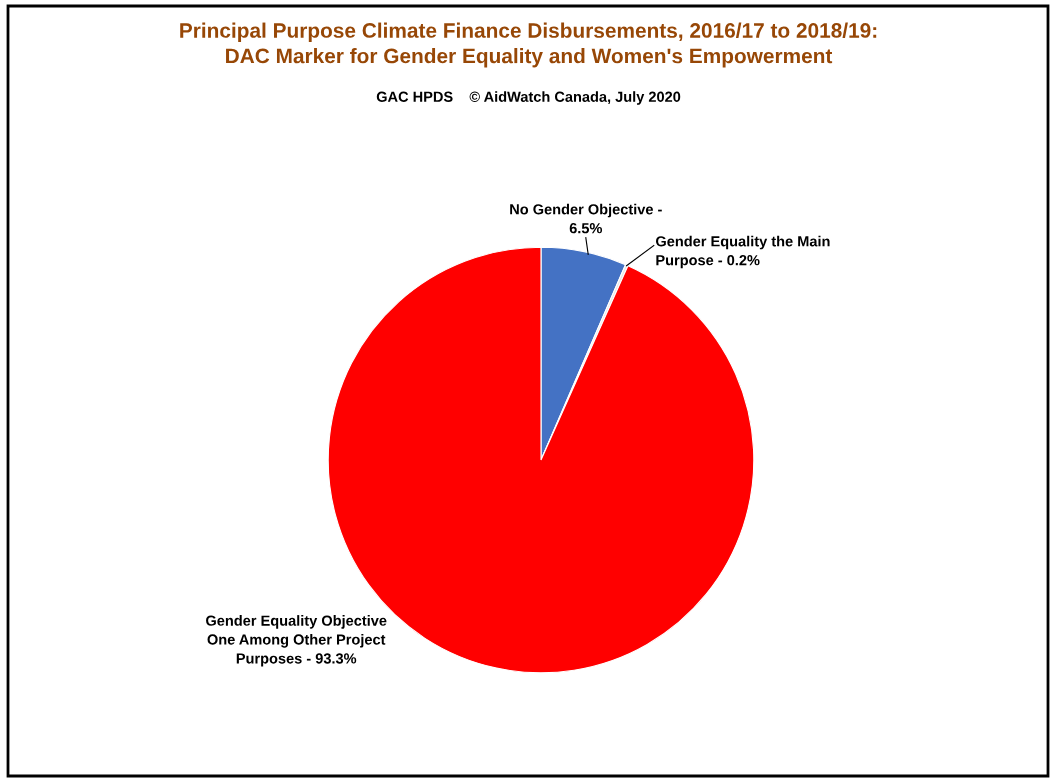  I want to click on slice-label: Gender Equality Objective One Among Other Project Purposes - 93.3%, so click(296, 641).